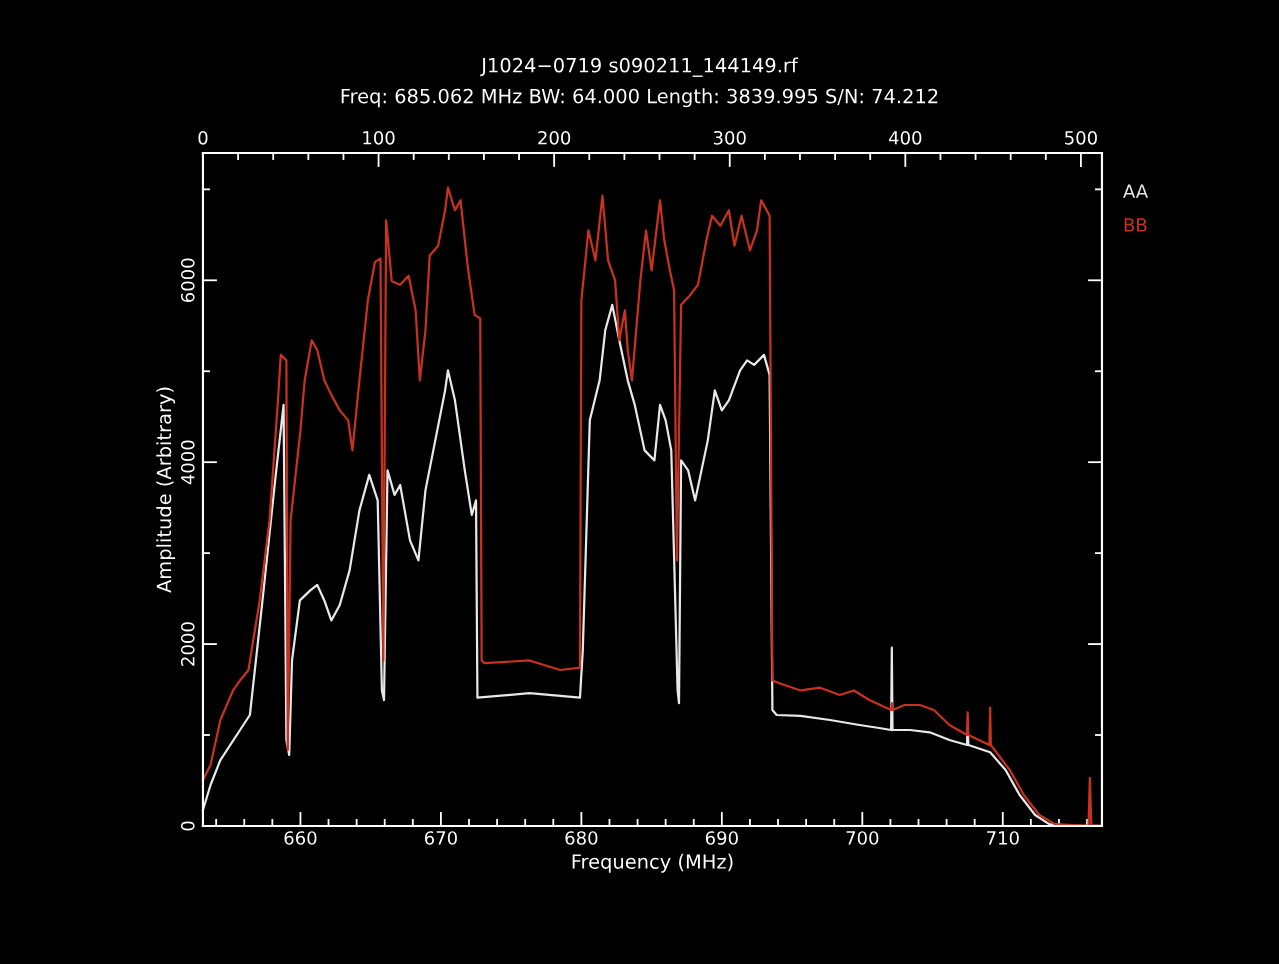 The height and width of the screenshot is (964, 1279). What do you see at coordinates (187, 462) in the screenshot?
I see `y-tick-label: 4000` at bounding box center [187, 462].